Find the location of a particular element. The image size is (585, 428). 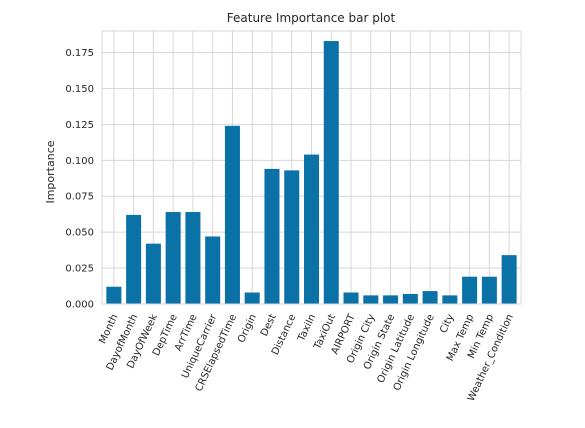

y-tick-label: 0.000 is located at coordinates (79, 305).